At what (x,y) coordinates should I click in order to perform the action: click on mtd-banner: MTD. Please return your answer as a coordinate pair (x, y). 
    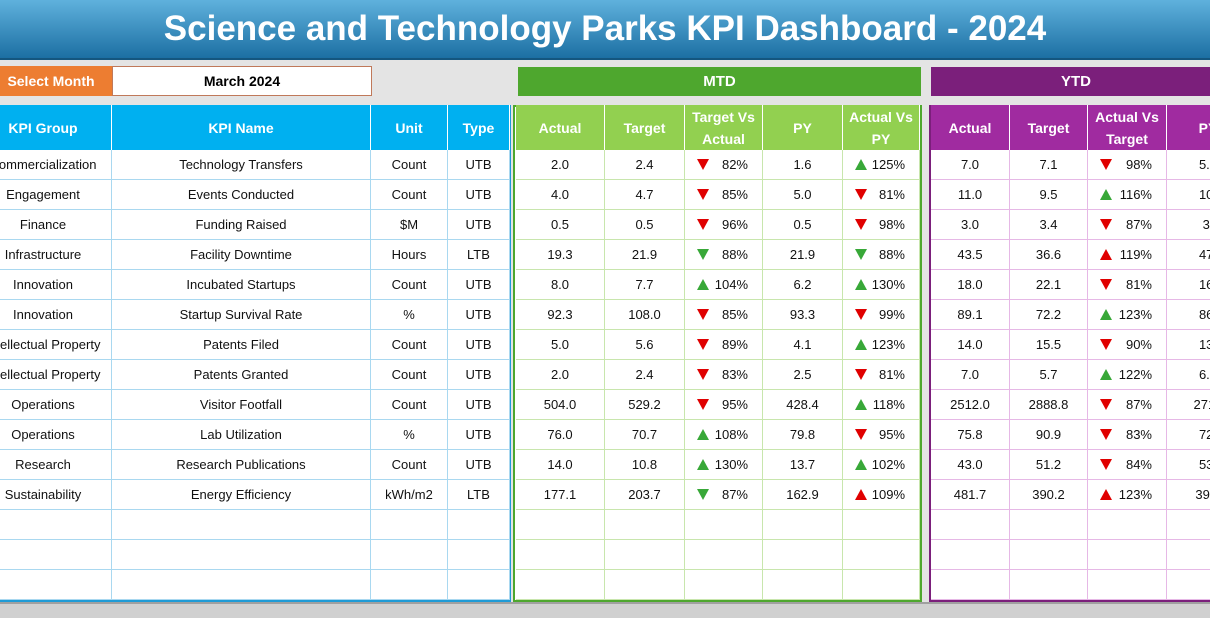
    Looking at the image, I should click on (719, 81).